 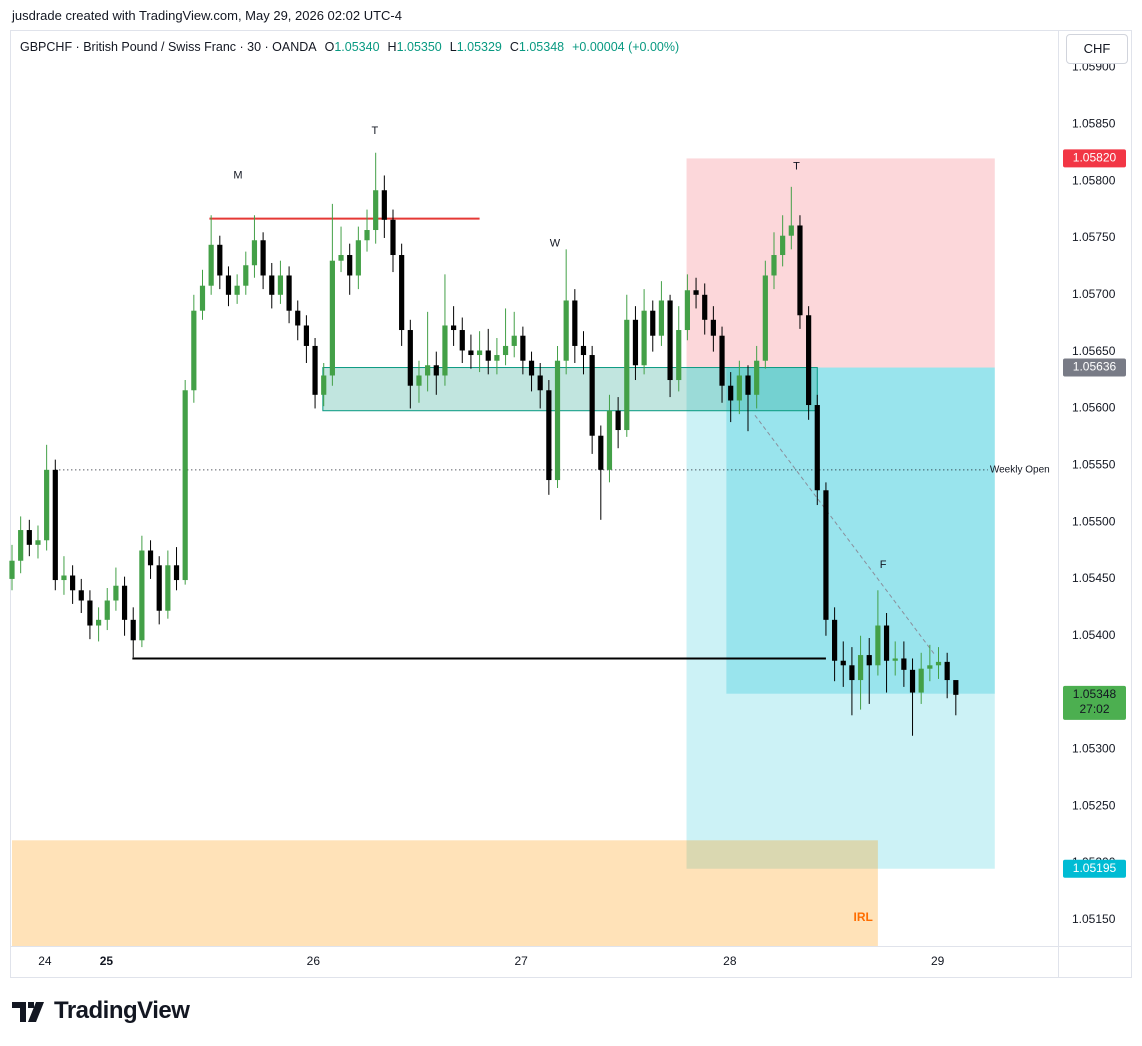 I want to click on x-tick-label: 29, so click(x=938, y=961).